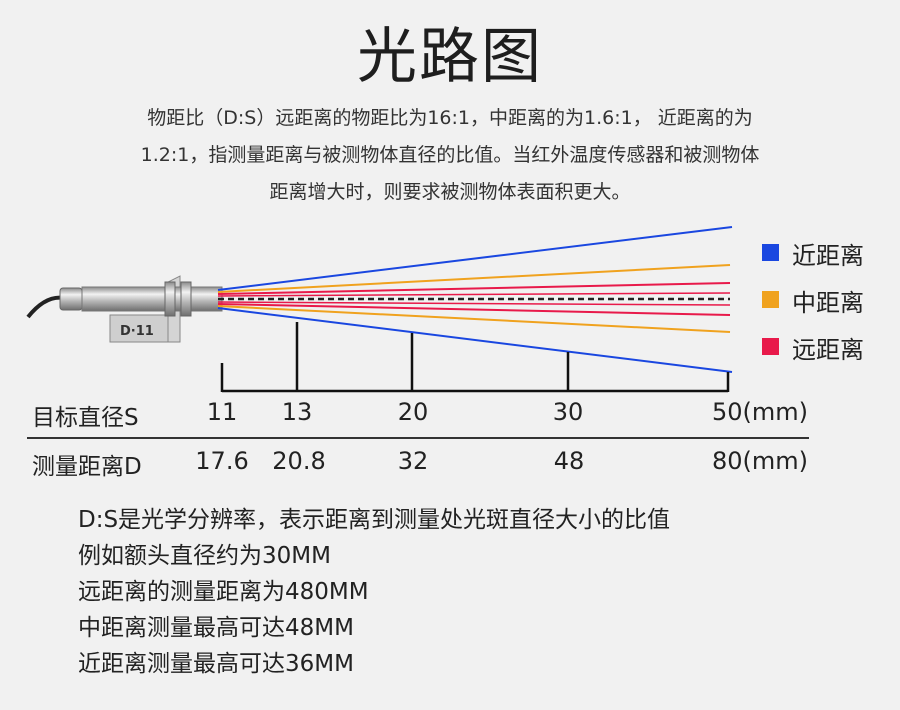 This screenshot has height=710, width=900. What do you see at coordinates (152, 299) in the screenshot?
I see `sensor-barrel` at bounding box center [152, 299].